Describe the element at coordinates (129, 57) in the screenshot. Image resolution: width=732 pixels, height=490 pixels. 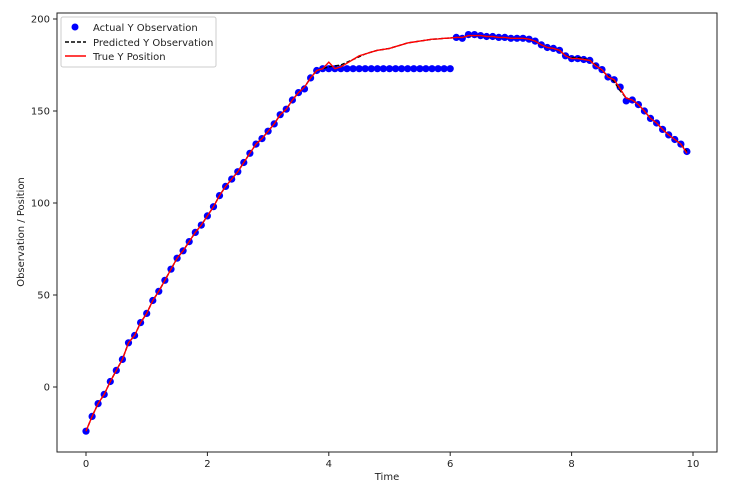
I see `legend-label-true: True Y Position` at that location.